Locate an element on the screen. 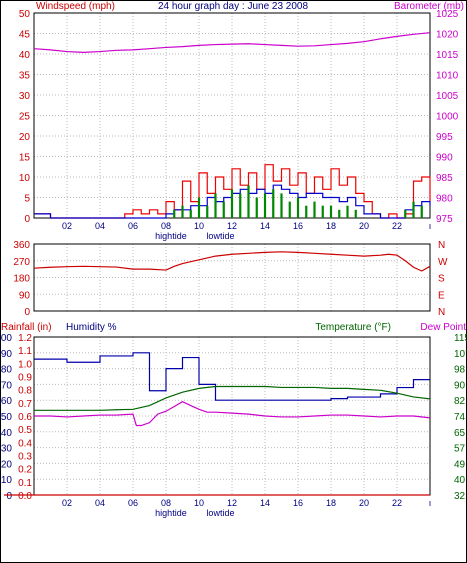 This screenshot has width=467, height=563. rain-tick-label: 0.7 is located at coordinates (25, 404).